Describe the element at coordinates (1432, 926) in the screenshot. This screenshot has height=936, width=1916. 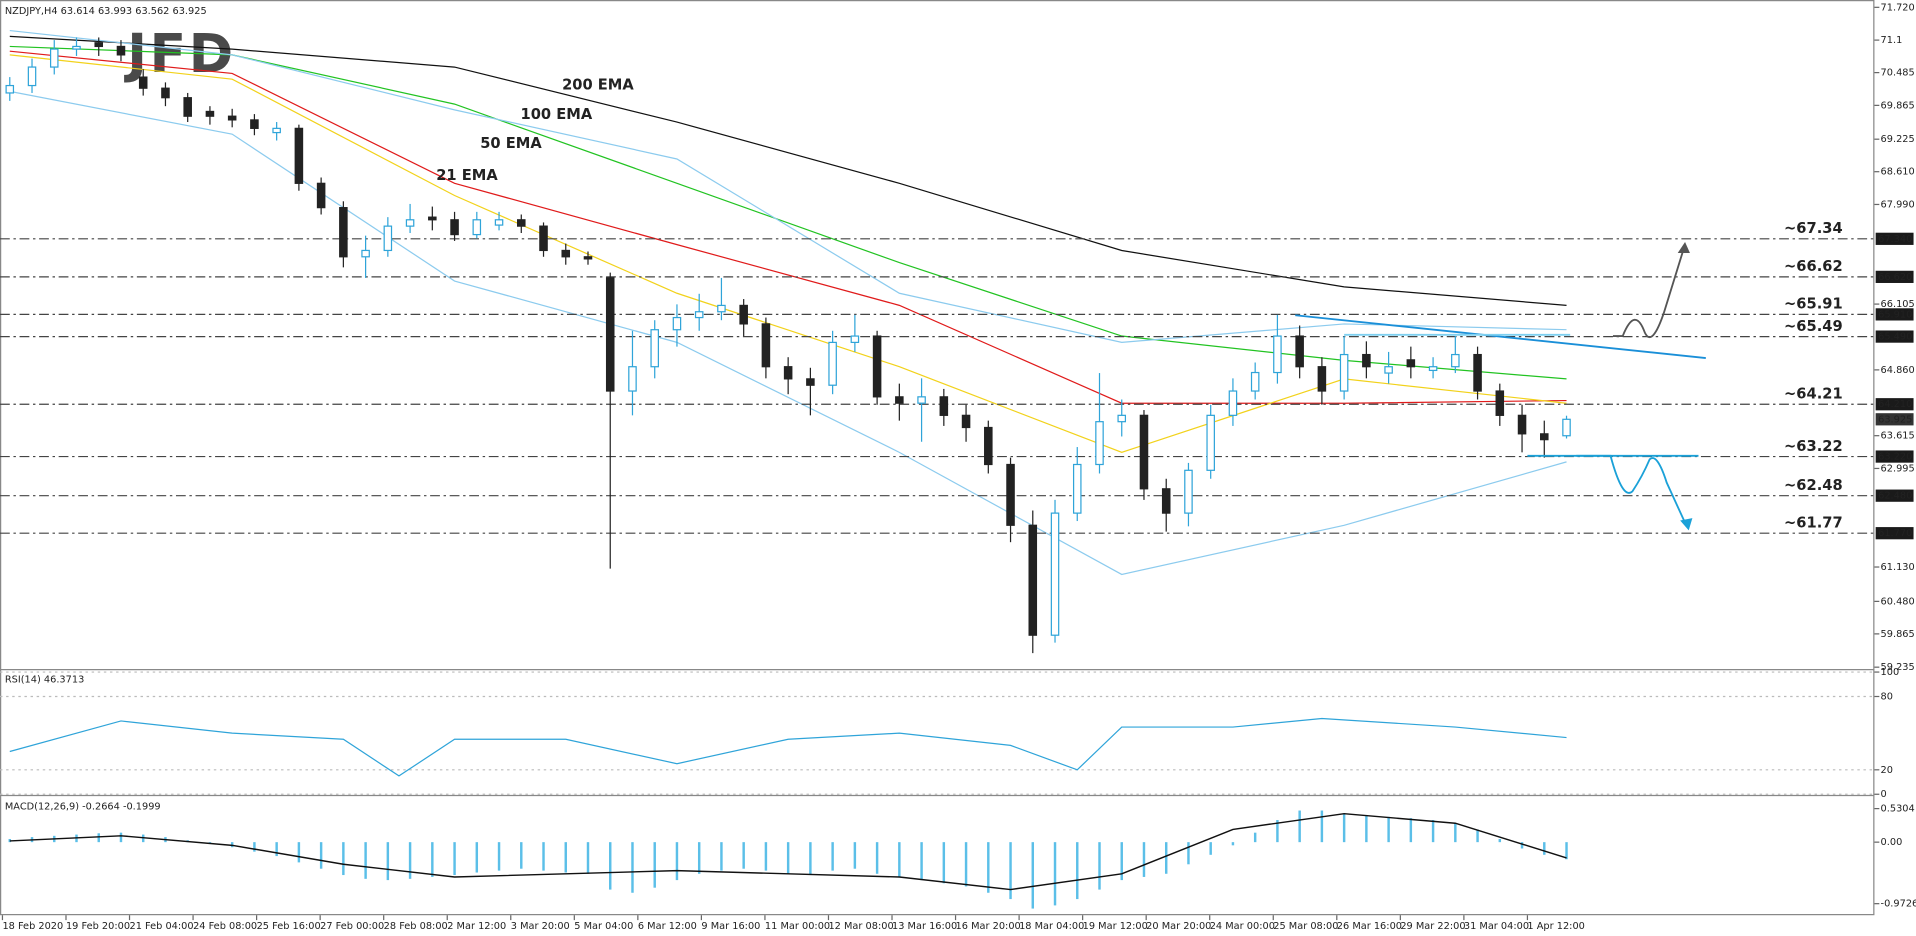
I see `x-tick-label: 29 Mar 22:00` at that location.